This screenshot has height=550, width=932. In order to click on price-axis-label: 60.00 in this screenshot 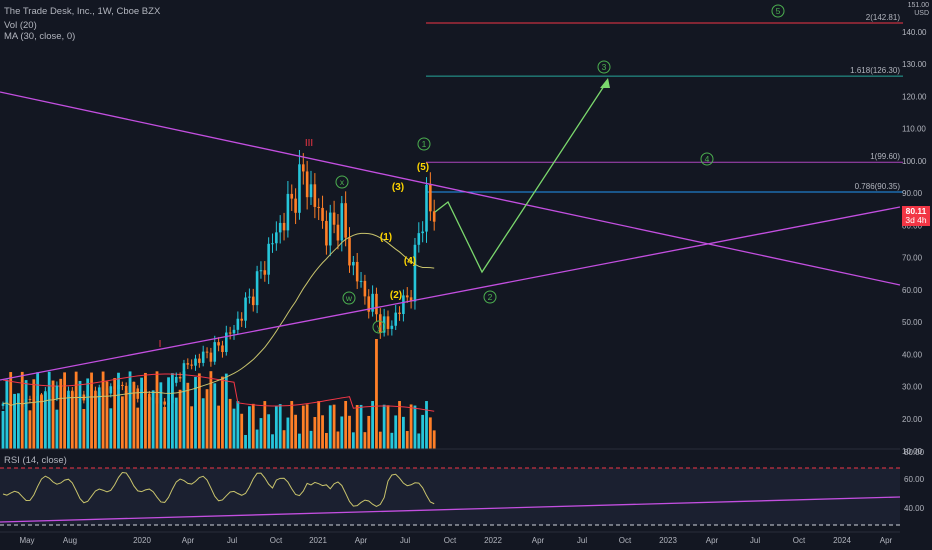, I will do `click(912, 290)`.